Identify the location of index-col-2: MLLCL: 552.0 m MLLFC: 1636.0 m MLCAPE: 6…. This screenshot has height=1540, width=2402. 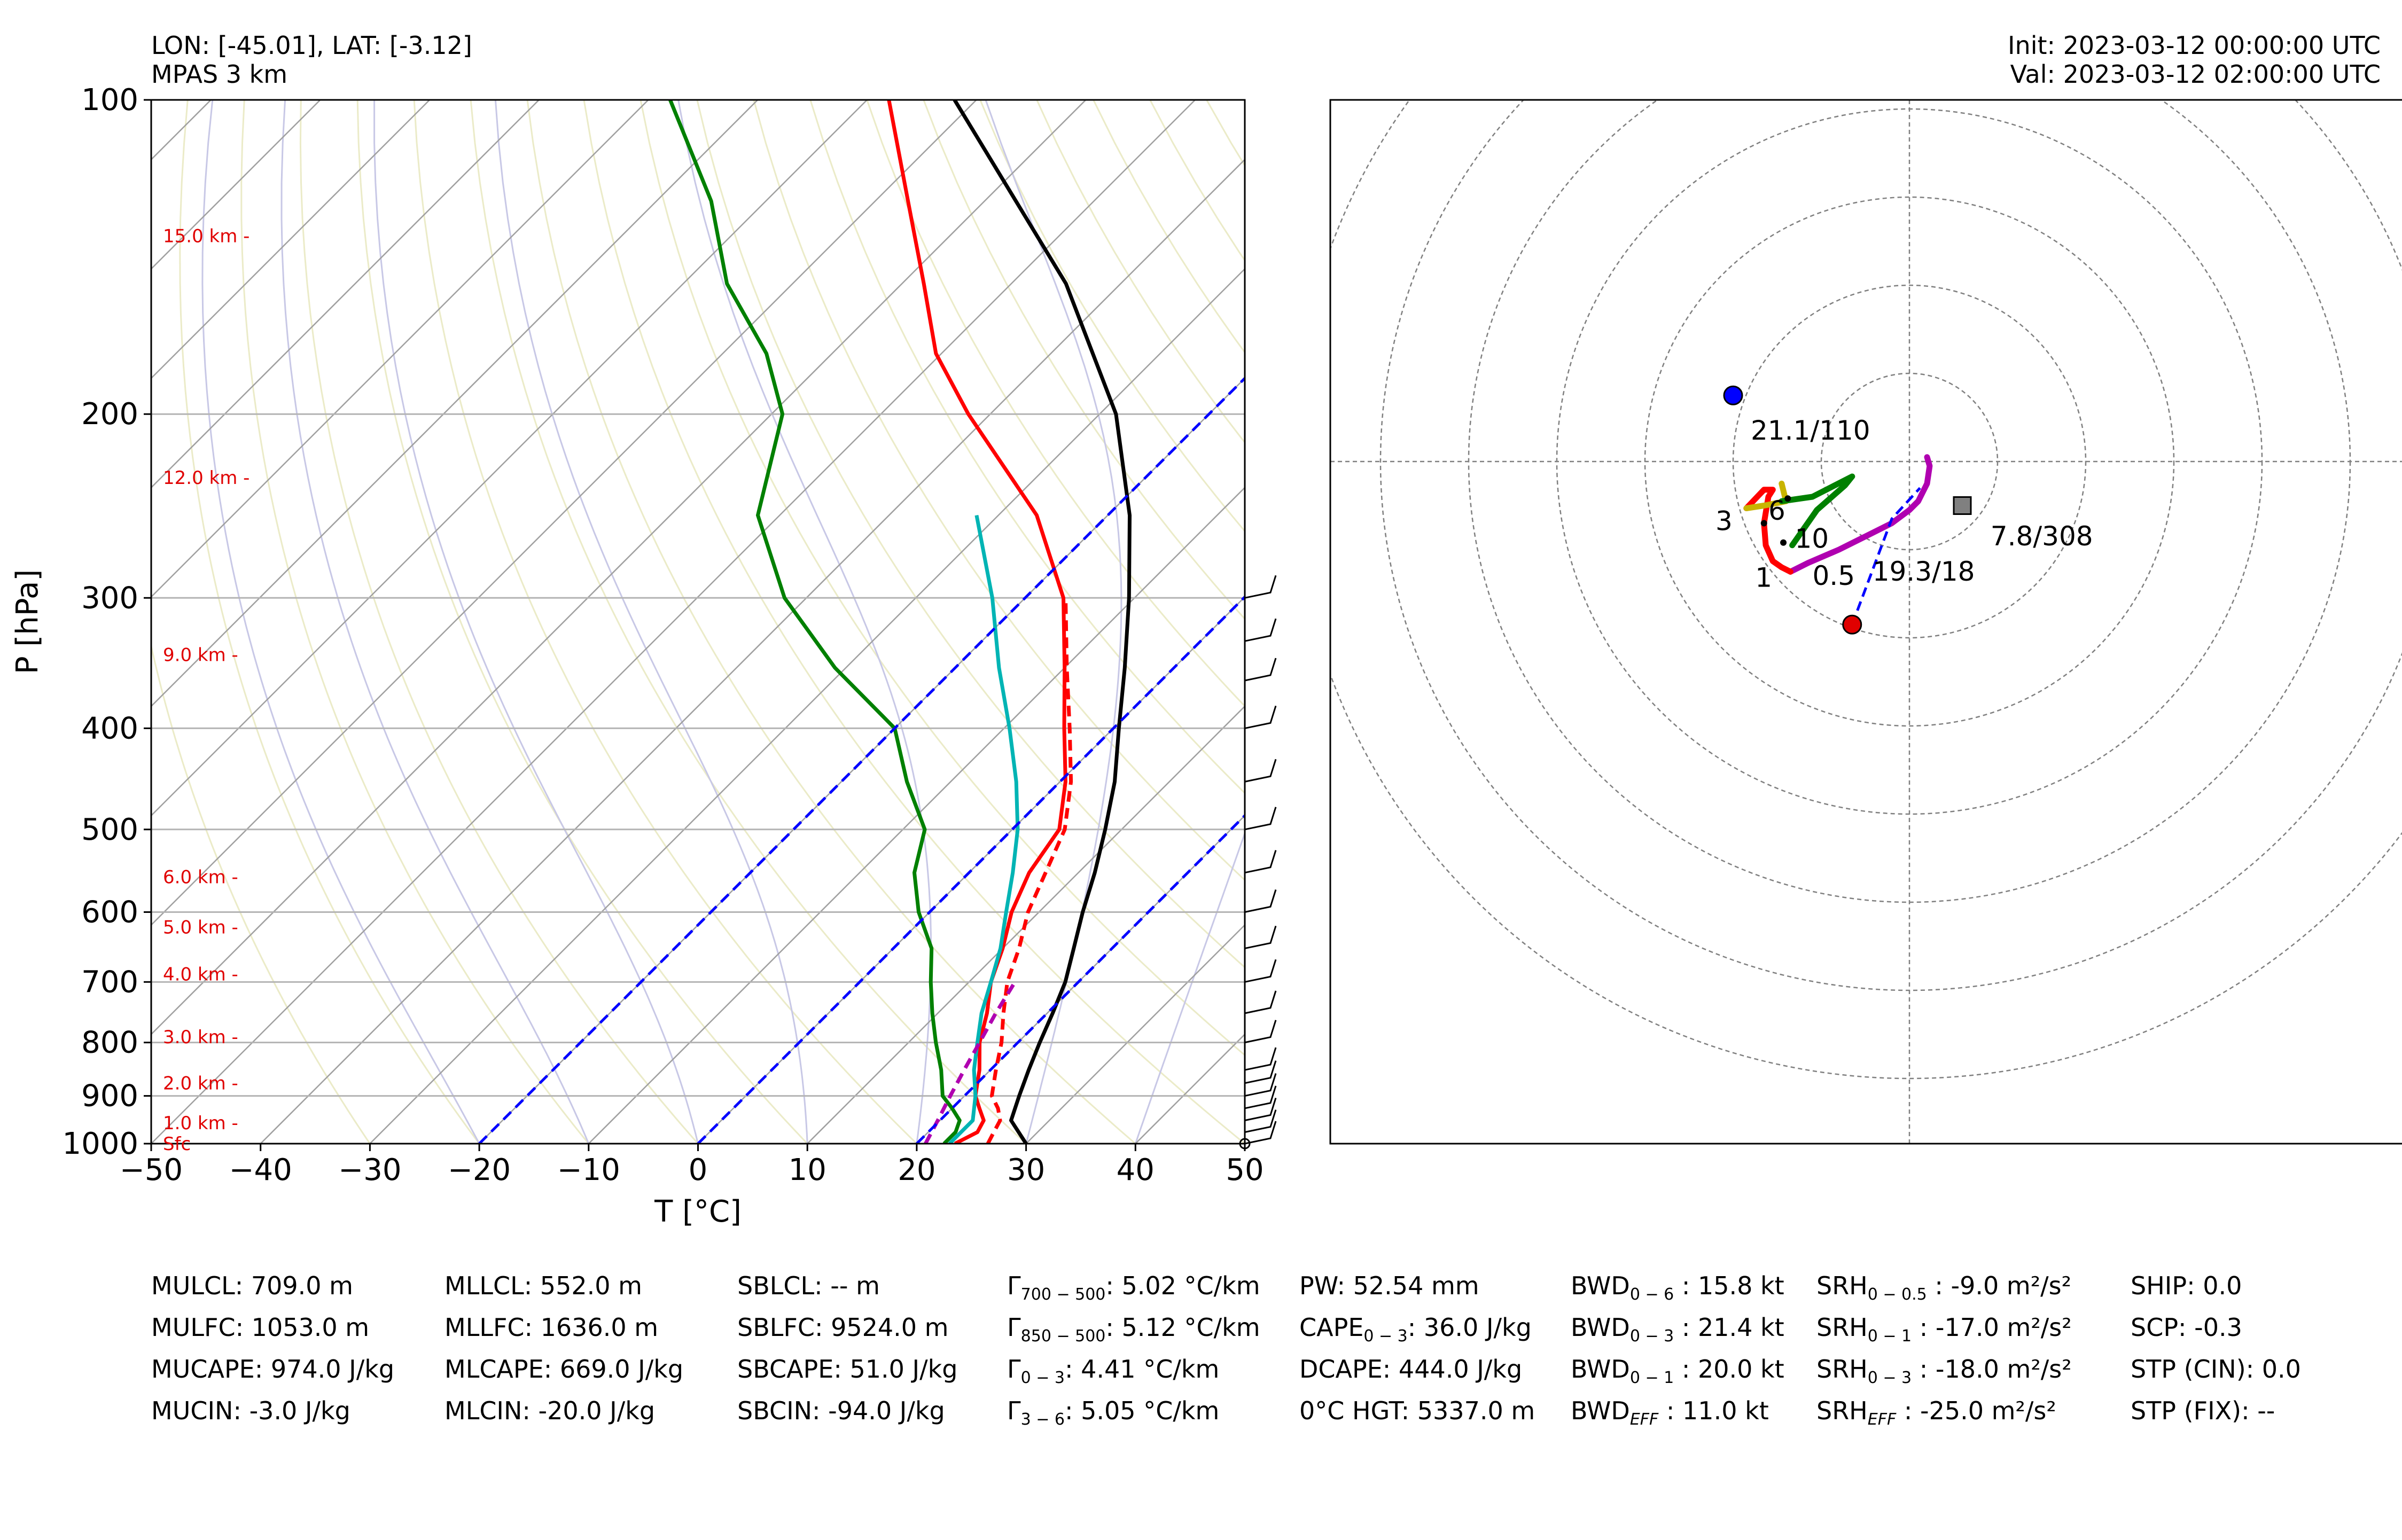
(563, 1348).